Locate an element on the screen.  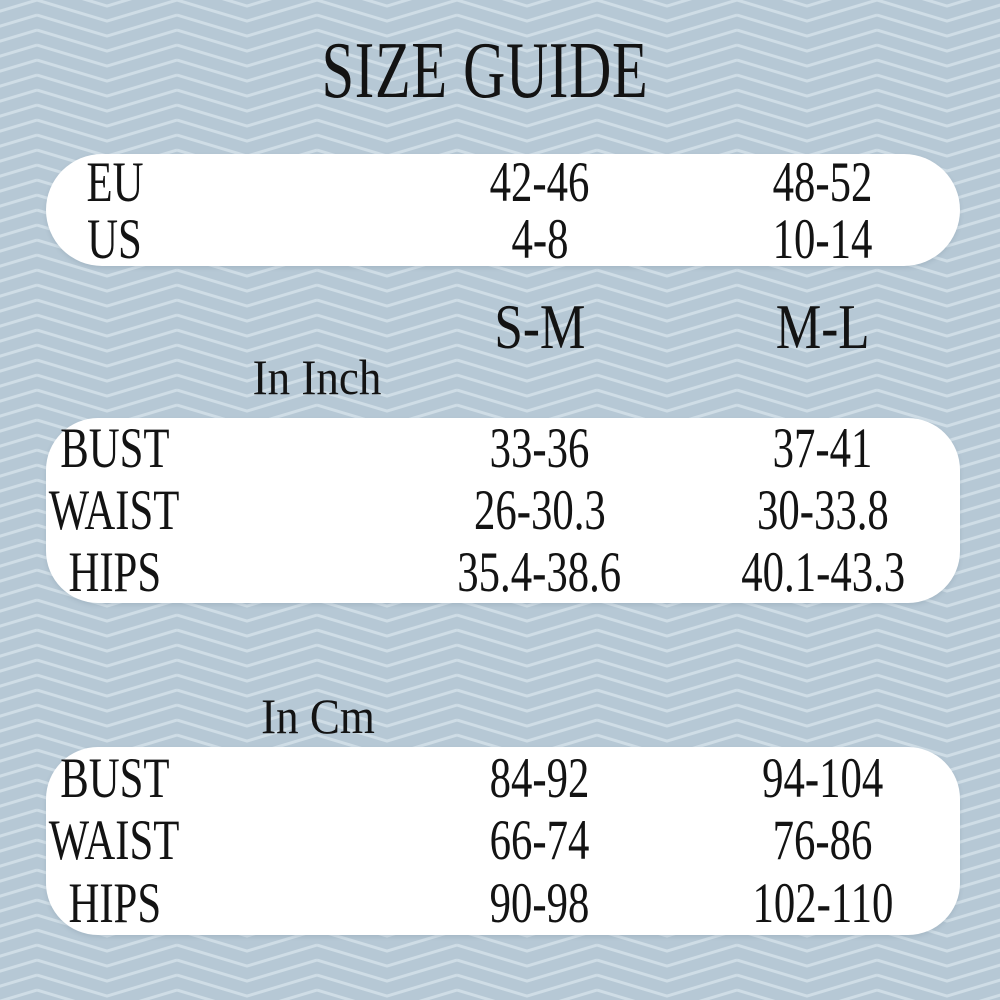
table-row-hips-cm: HIPS 90-98 102-110 is located at coordinates (503, 903).